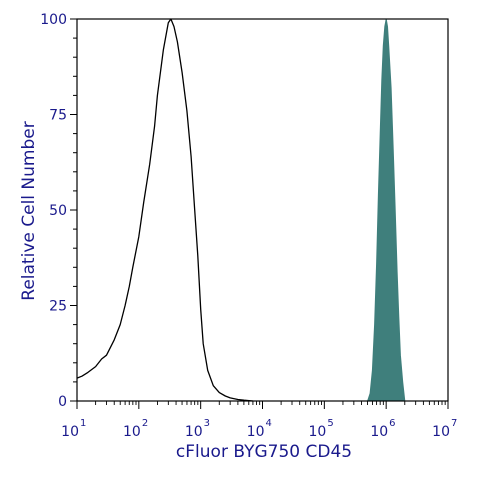  I want to click on y-tick-label: 75, so click(58, 116).